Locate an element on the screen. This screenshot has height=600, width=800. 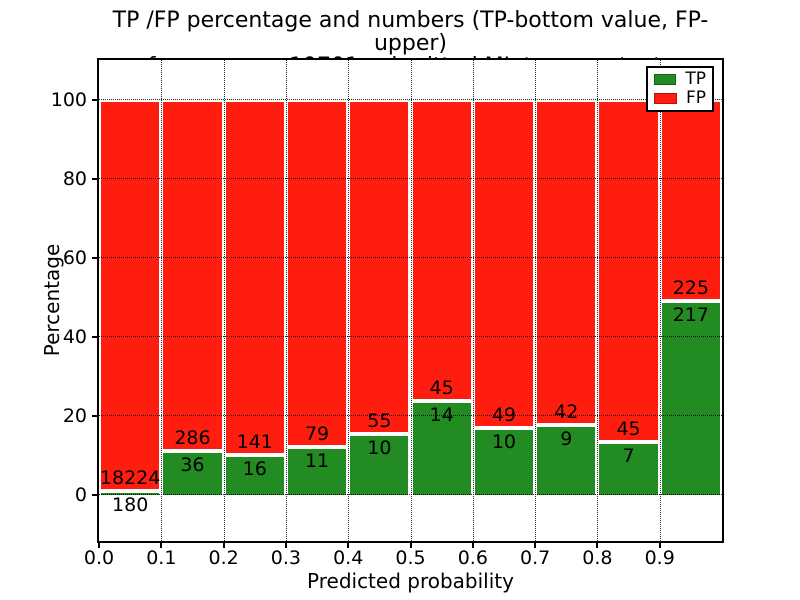
x-tick-label: 0.6 is located at coordinates (472, 558).